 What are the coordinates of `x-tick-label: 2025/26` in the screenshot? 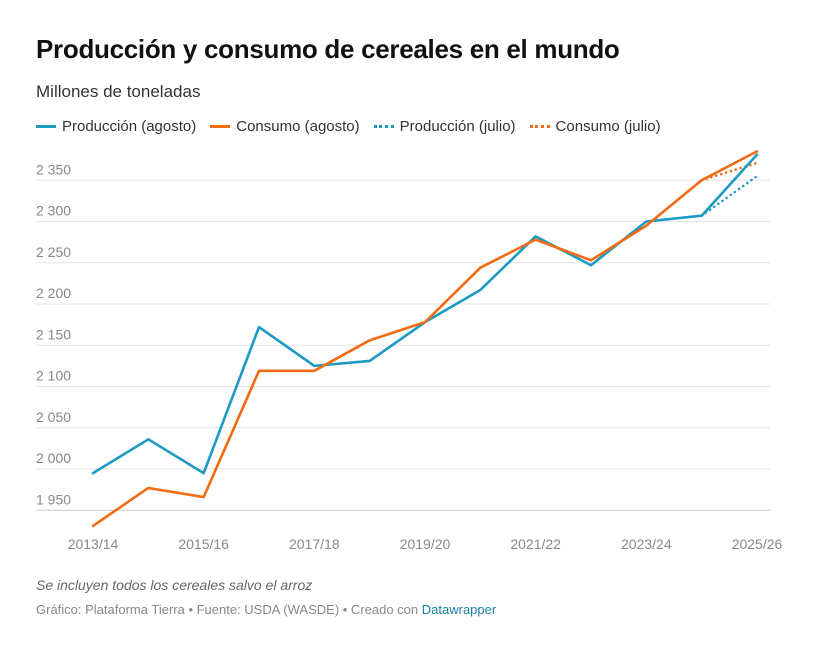 It's located at (757, 544).